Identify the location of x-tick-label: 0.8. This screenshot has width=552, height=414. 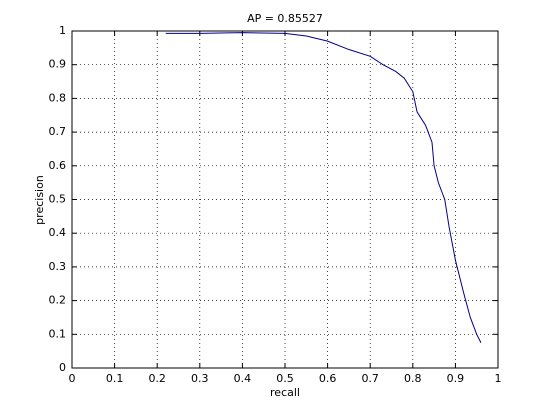
(413, 378).